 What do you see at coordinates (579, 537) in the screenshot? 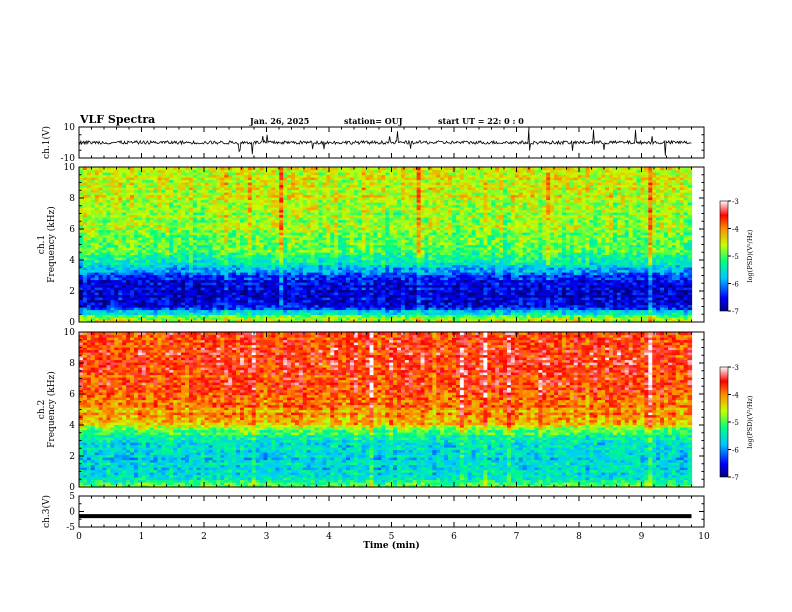
I see `xtick-label: 8` at bounding box center [579, 537].